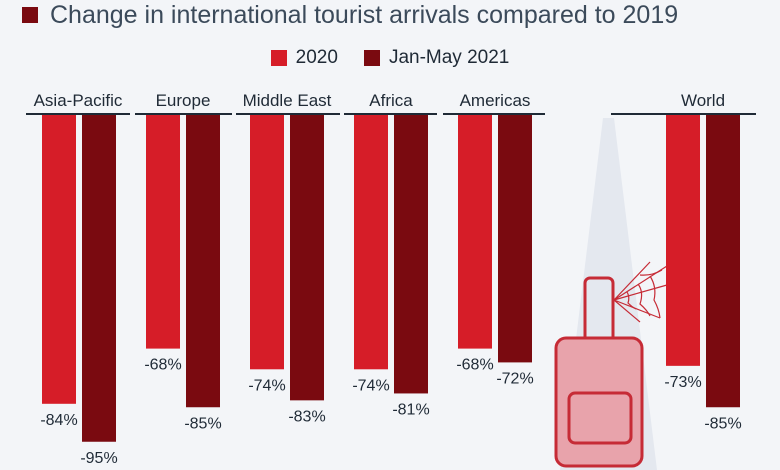  What do you see at coordinates (723, 261) in the screenshot?
I see `bar-world-2021` at bounding box center [723, 261].